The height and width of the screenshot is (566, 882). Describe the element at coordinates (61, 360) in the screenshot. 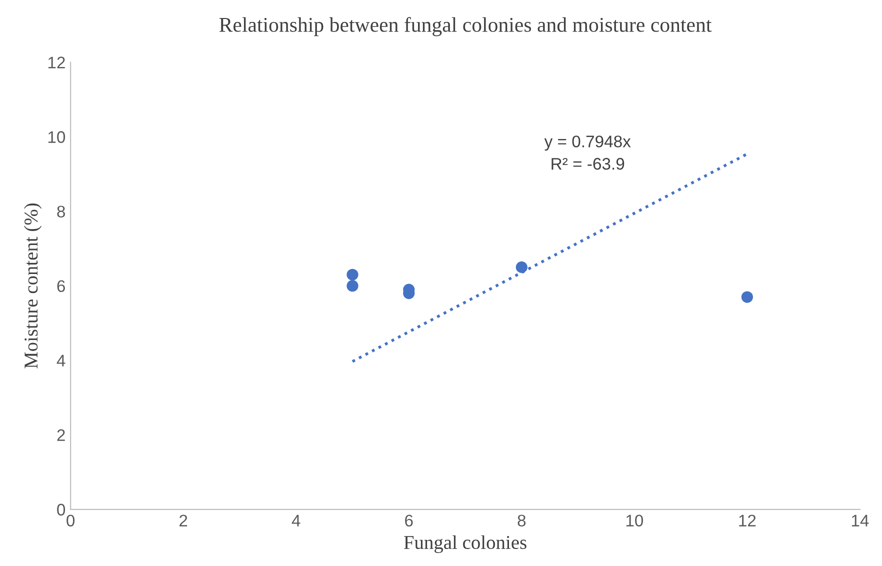

I see `y-tick-label: 4` at that location.